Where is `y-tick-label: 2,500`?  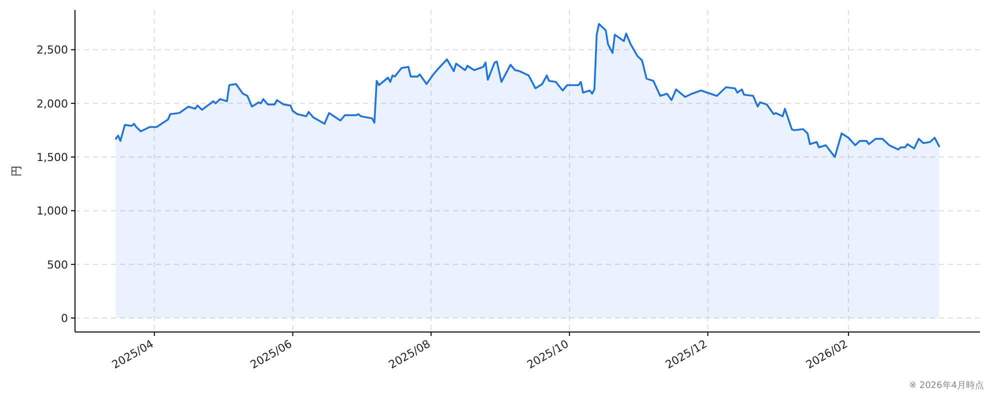
y-tick-label: 2,500 is located at coordinates (52, 50).